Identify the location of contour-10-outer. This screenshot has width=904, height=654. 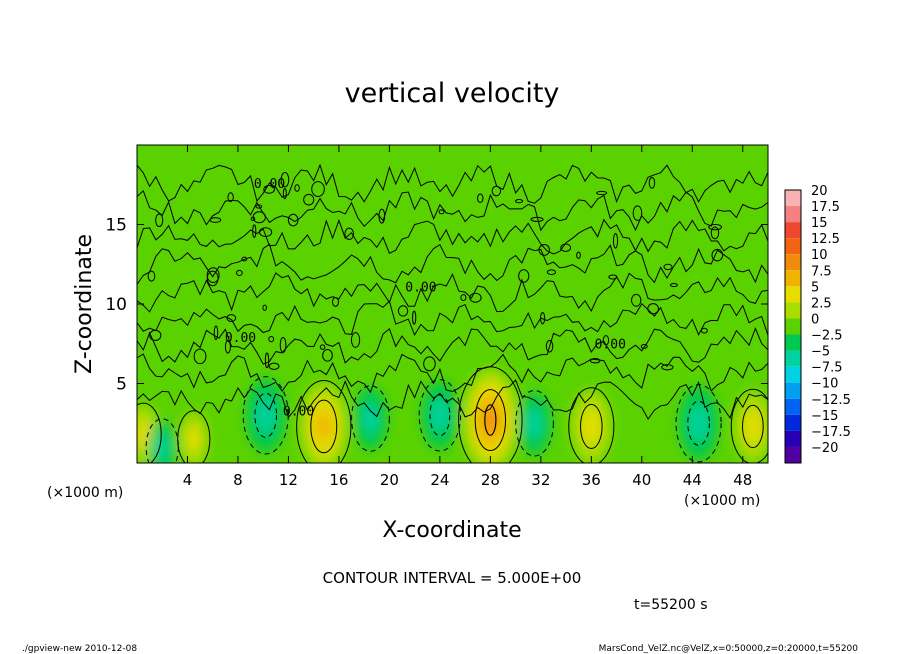
(698, 423).